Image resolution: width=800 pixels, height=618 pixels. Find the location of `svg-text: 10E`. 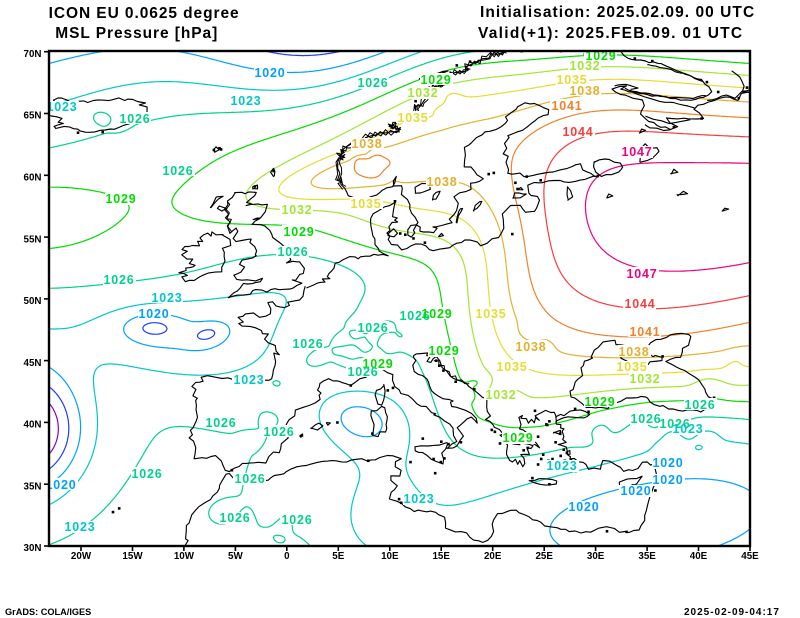

svg-text: 10E is located at coordinates (390, 556).